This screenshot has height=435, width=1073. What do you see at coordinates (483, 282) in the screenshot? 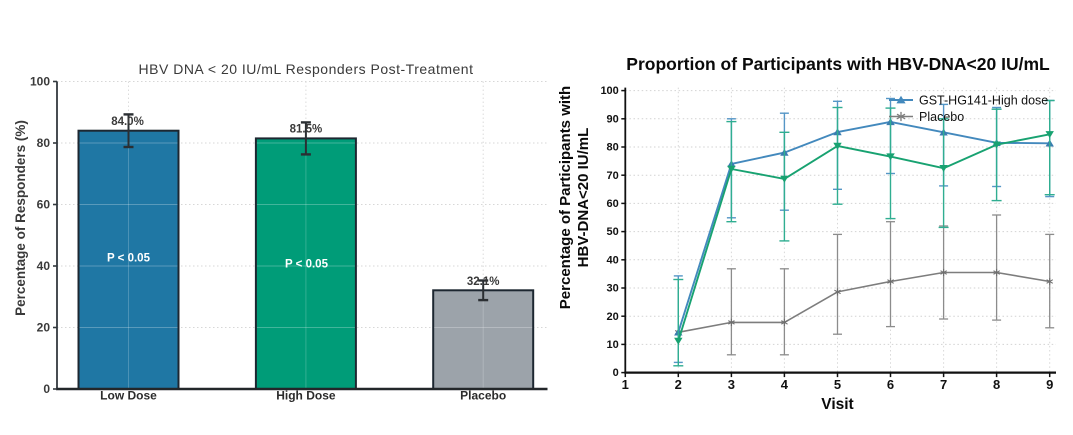
I see `svg-text: 32.1%` at bounding box center [483, 282].